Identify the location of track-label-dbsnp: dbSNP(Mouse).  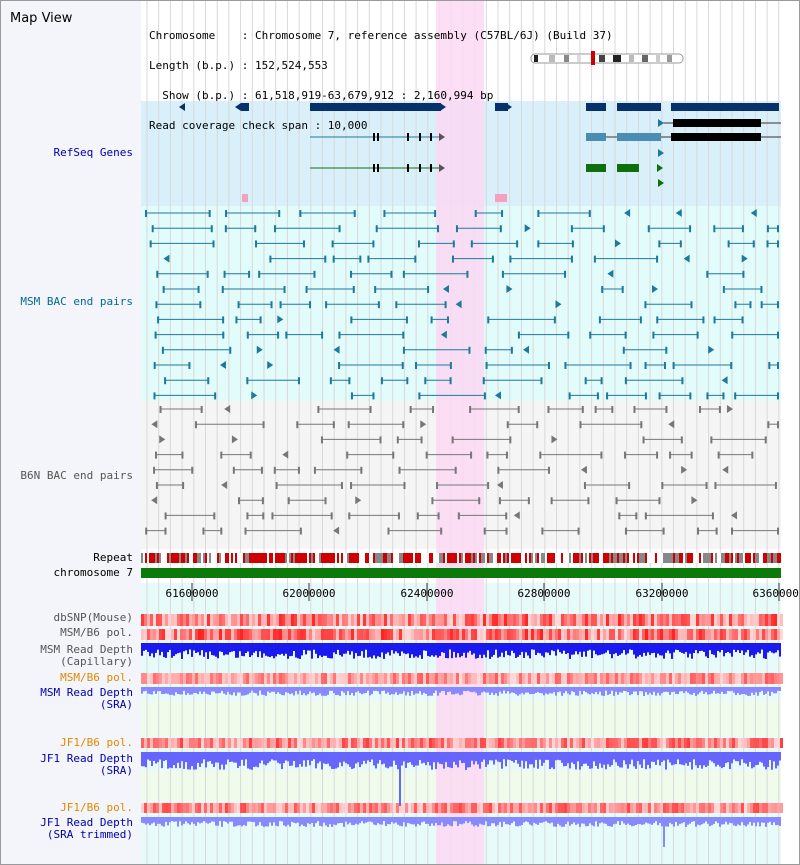
(93, 617).